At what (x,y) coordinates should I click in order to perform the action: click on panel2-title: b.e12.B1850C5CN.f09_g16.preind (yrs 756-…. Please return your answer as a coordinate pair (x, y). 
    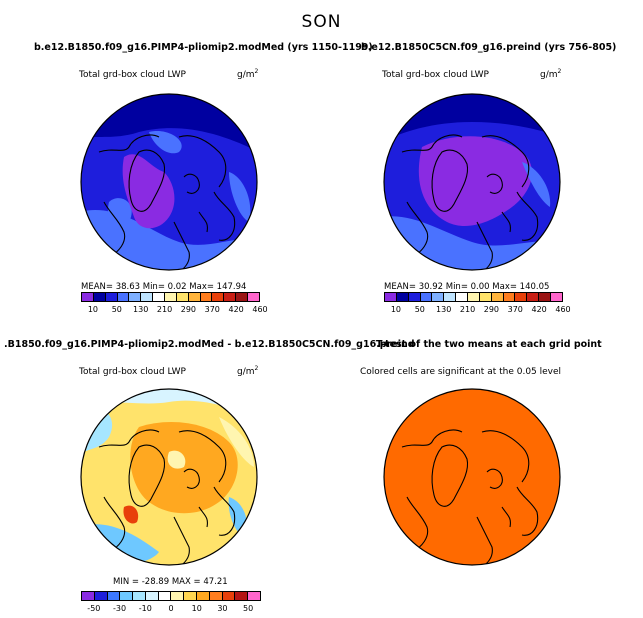
    Looking at the image, I should click on (489, 47).